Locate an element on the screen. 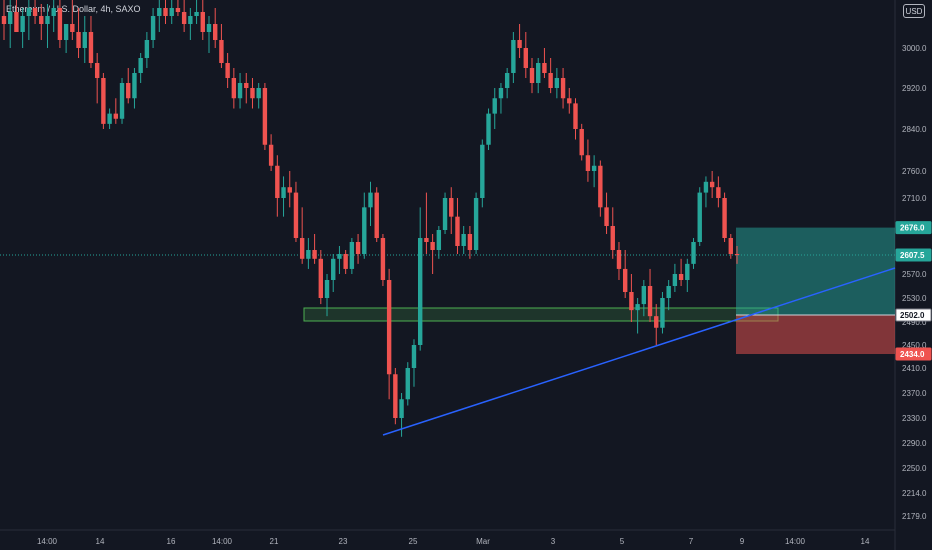 The width and height of the screenshot is (932, 550). price-tick-label: 2760.0 is located at coordinates (914, 171).